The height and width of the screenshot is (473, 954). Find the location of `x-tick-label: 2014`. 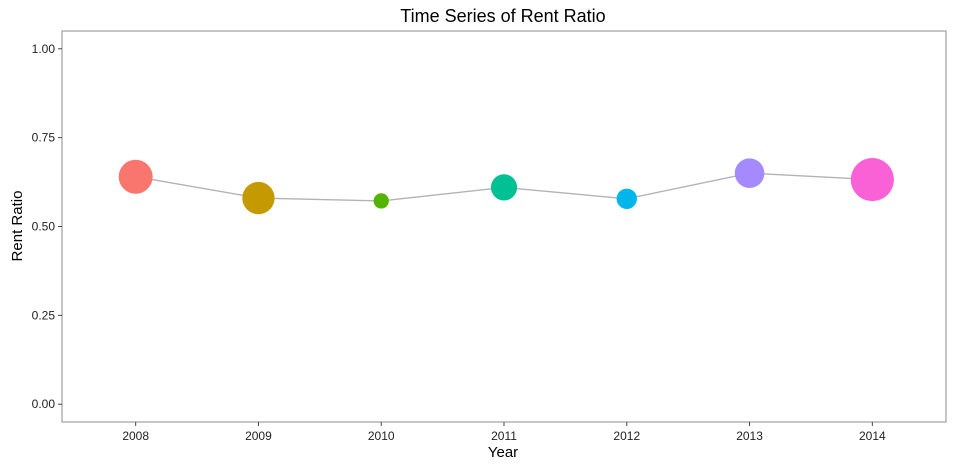

x-tick-label: 2014 is located at coordinates (872, 436).